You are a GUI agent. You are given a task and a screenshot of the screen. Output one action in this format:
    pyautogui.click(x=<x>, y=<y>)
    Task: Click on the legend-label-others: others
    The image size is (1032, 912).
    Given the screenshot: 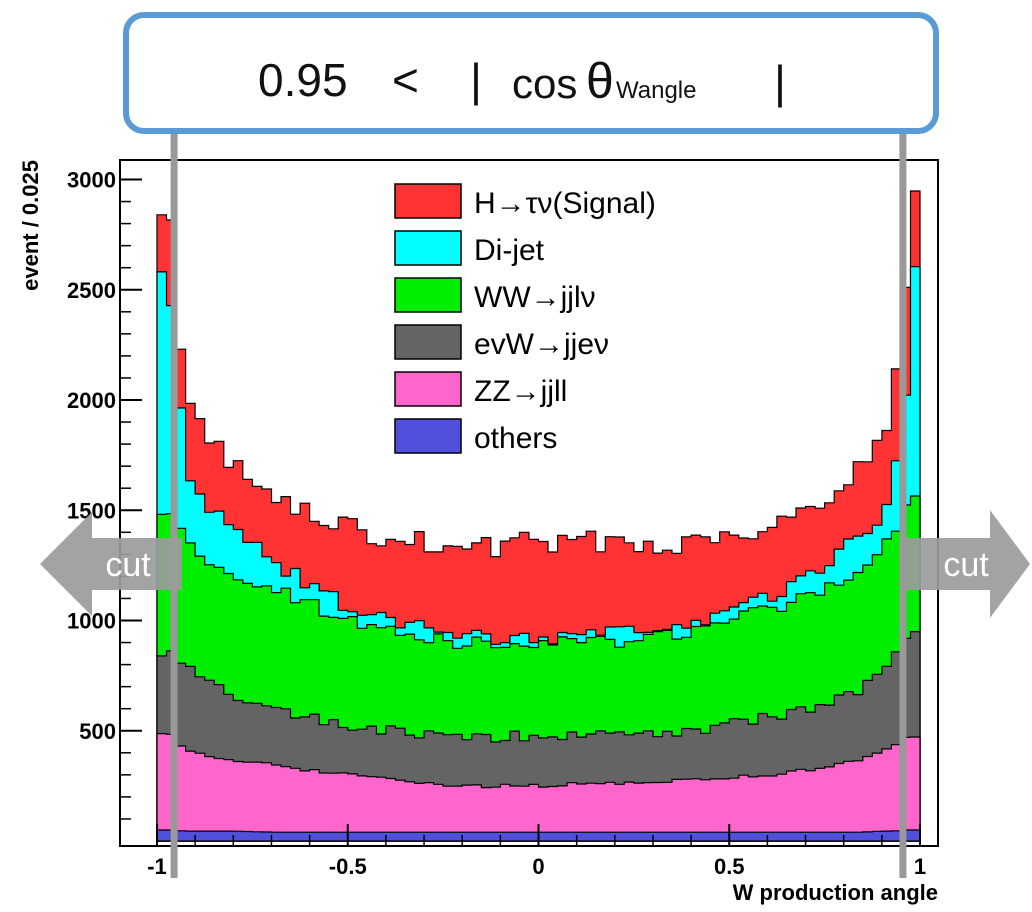 What is the action you would take?
    pyautogui.click(x=515, y=438)
    